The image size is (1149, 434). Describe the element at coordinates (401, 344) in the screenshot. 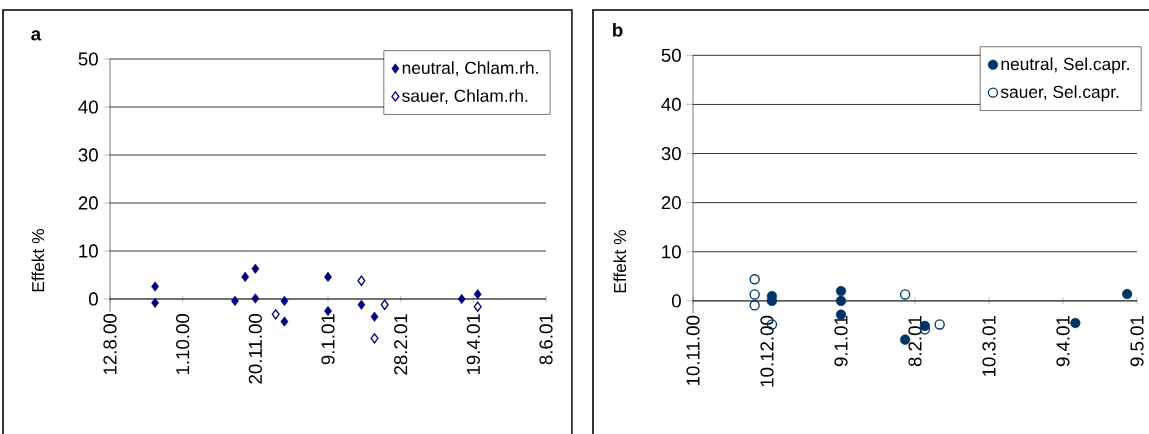

I see `x-tick-label: 28.2.01` at that location.